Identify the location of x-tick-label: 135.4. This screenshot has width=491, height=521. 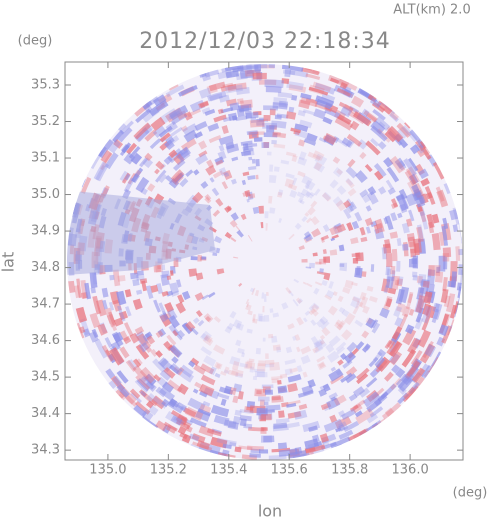
(228, 470).